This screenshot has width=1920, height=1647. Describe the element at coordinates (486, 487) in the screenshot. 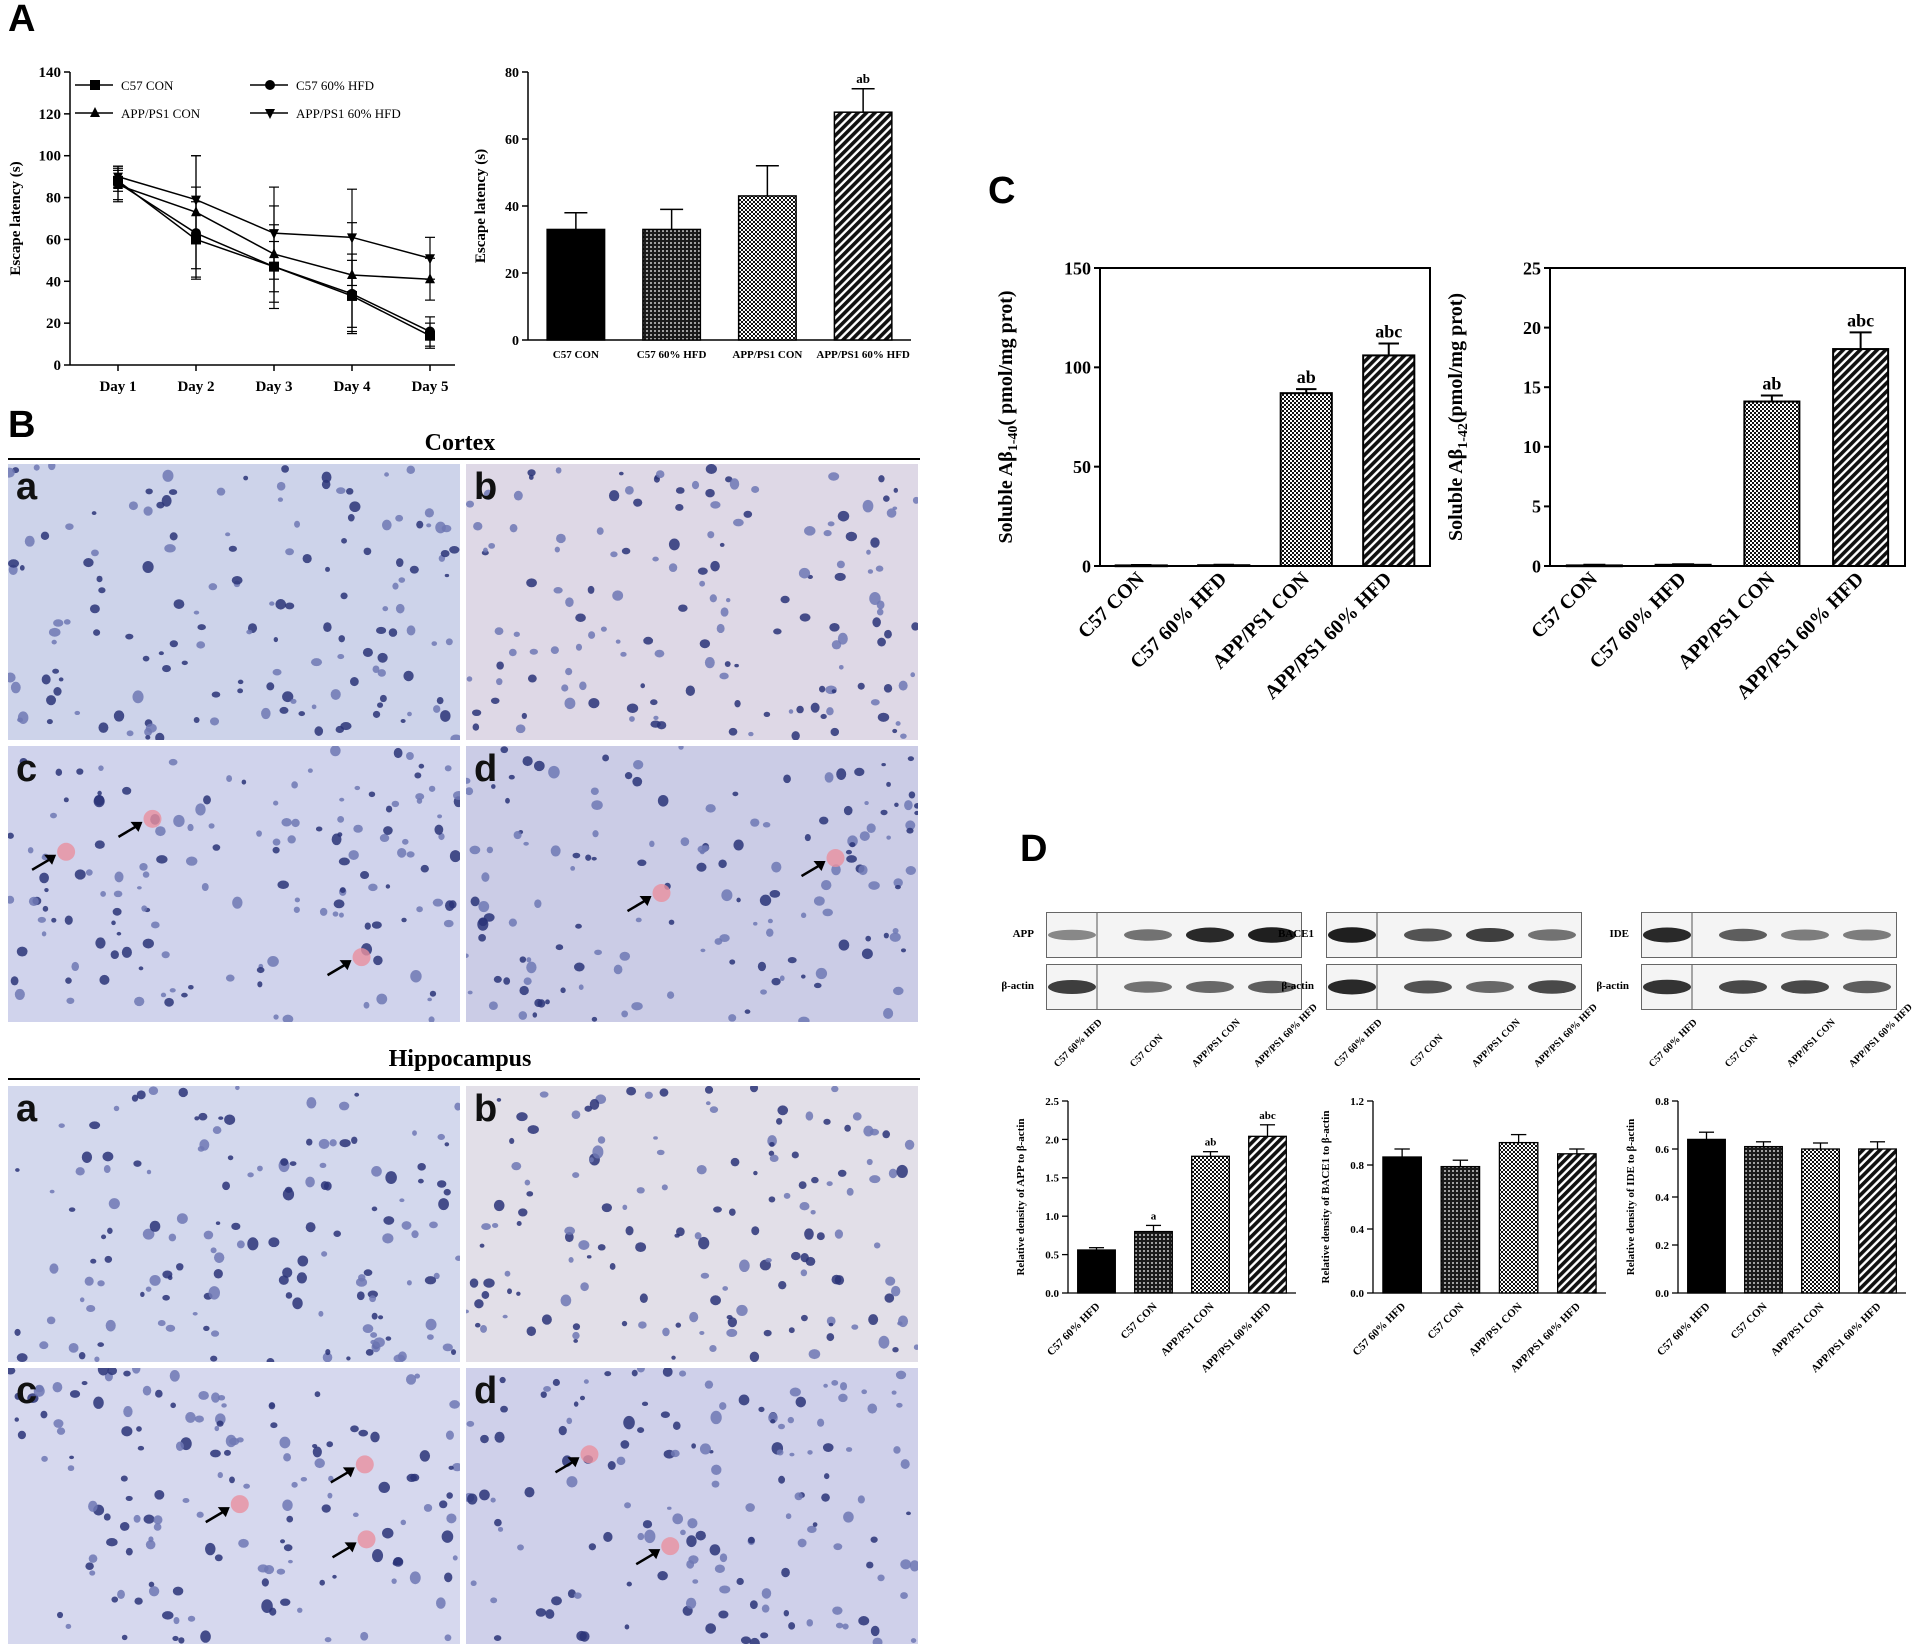

I see `micrograph-label: b` at that location.